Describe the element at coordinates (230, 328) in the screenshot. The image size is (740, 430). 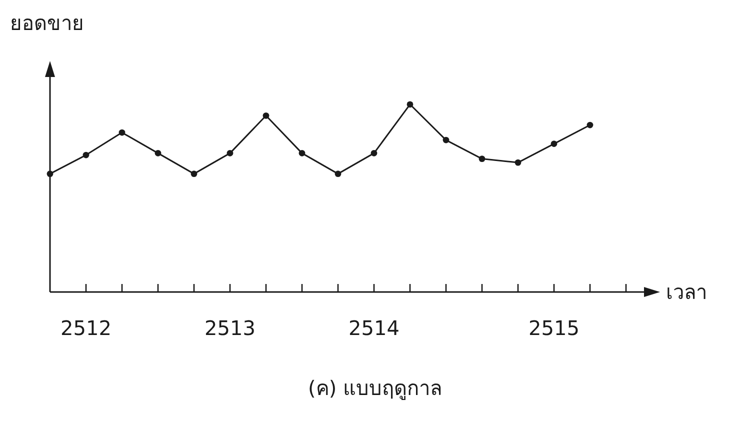
I see `x-tick-label: 2513` at that location.